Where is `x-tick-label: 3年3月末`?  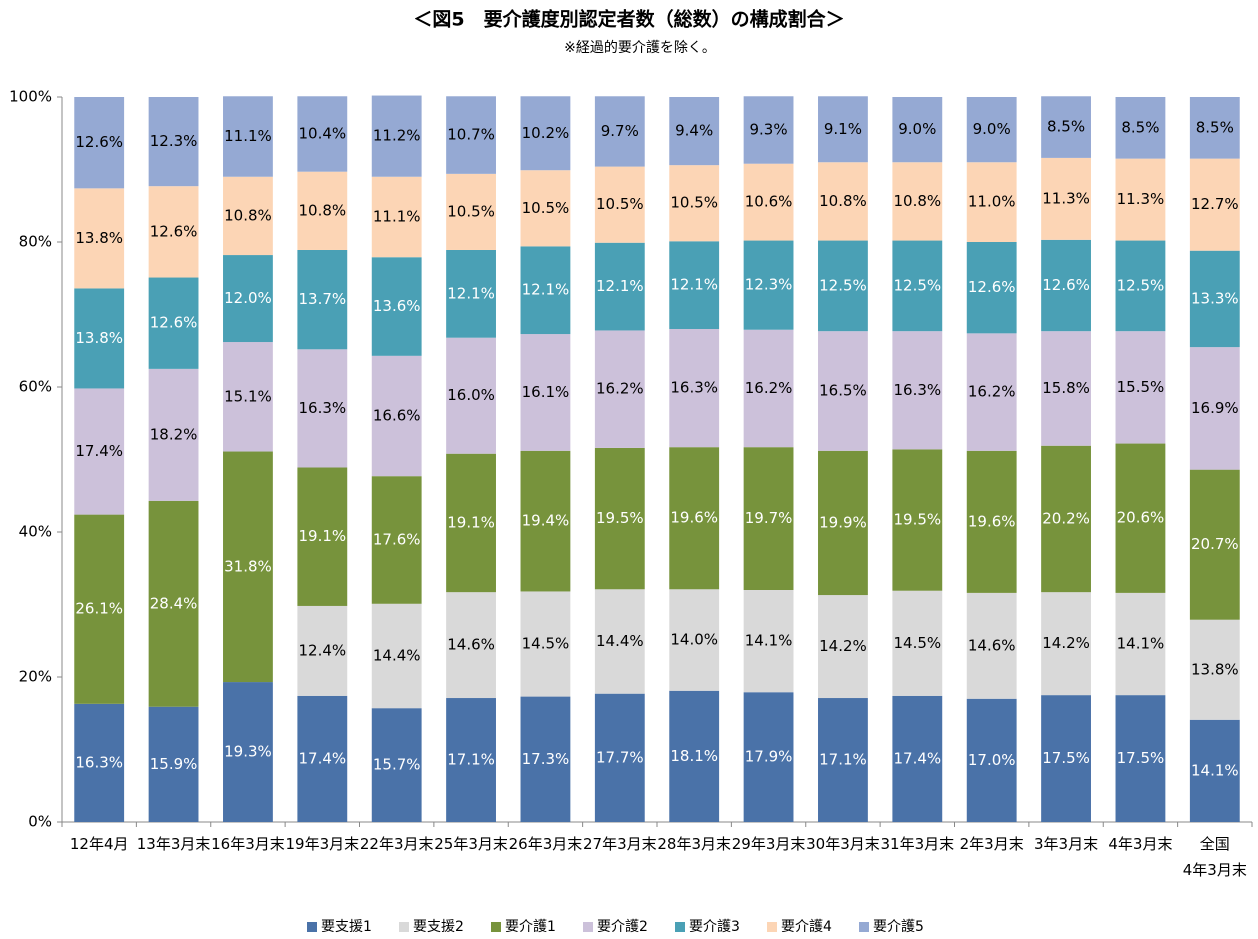
x-tick-label: 3年3月末 is located at coordinates (1066, 844).